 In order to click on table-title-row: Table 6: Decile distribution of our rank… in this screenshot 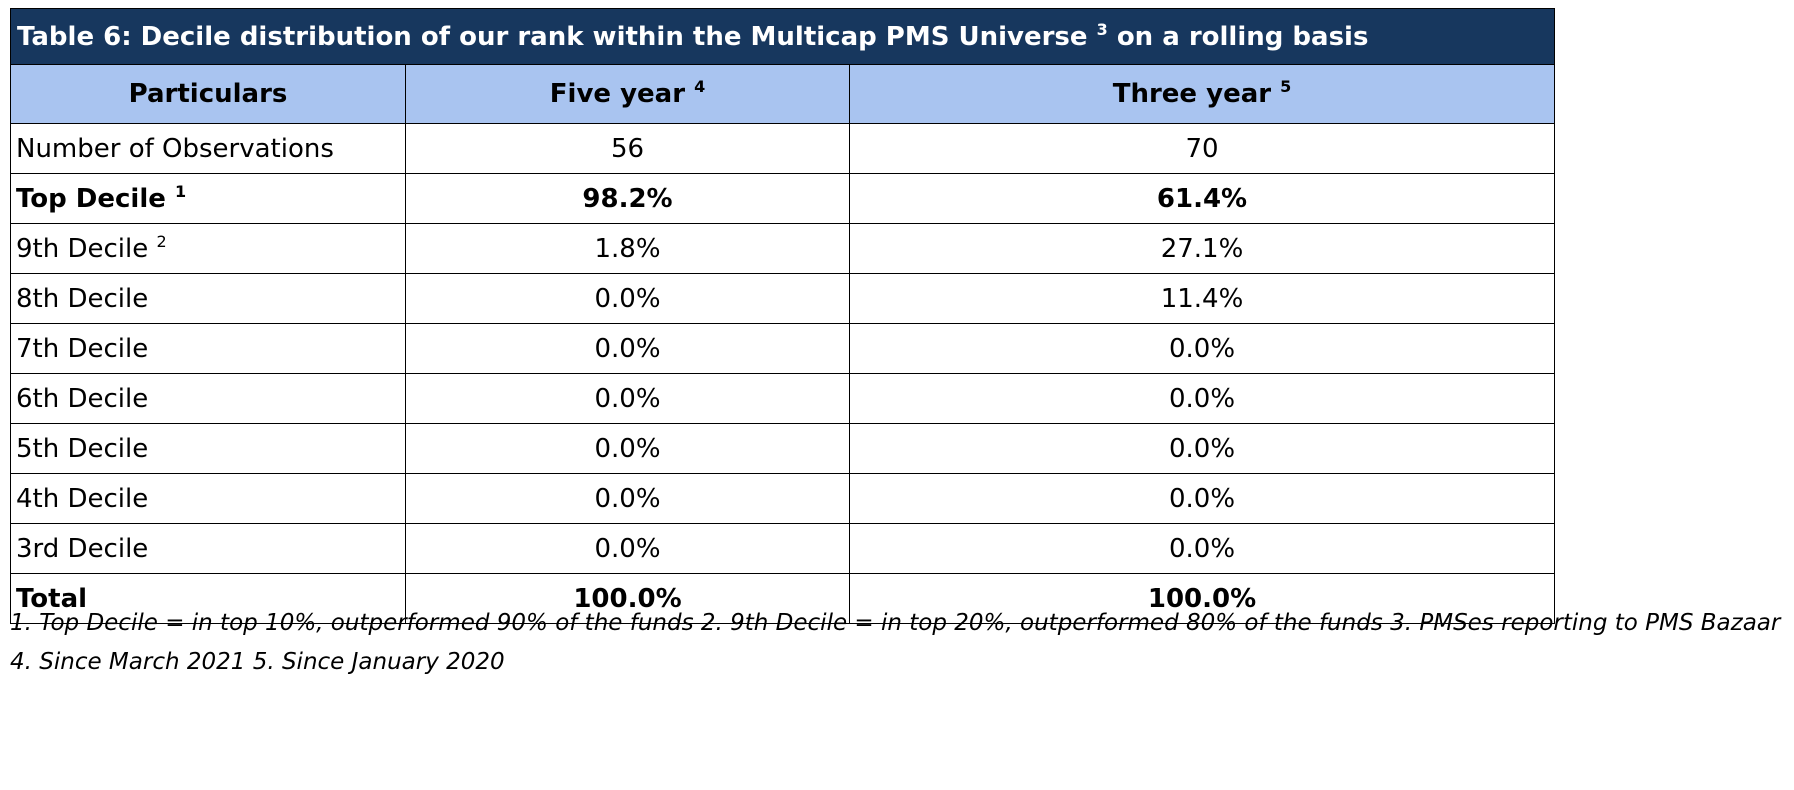, I will do `click(782, 36)`.